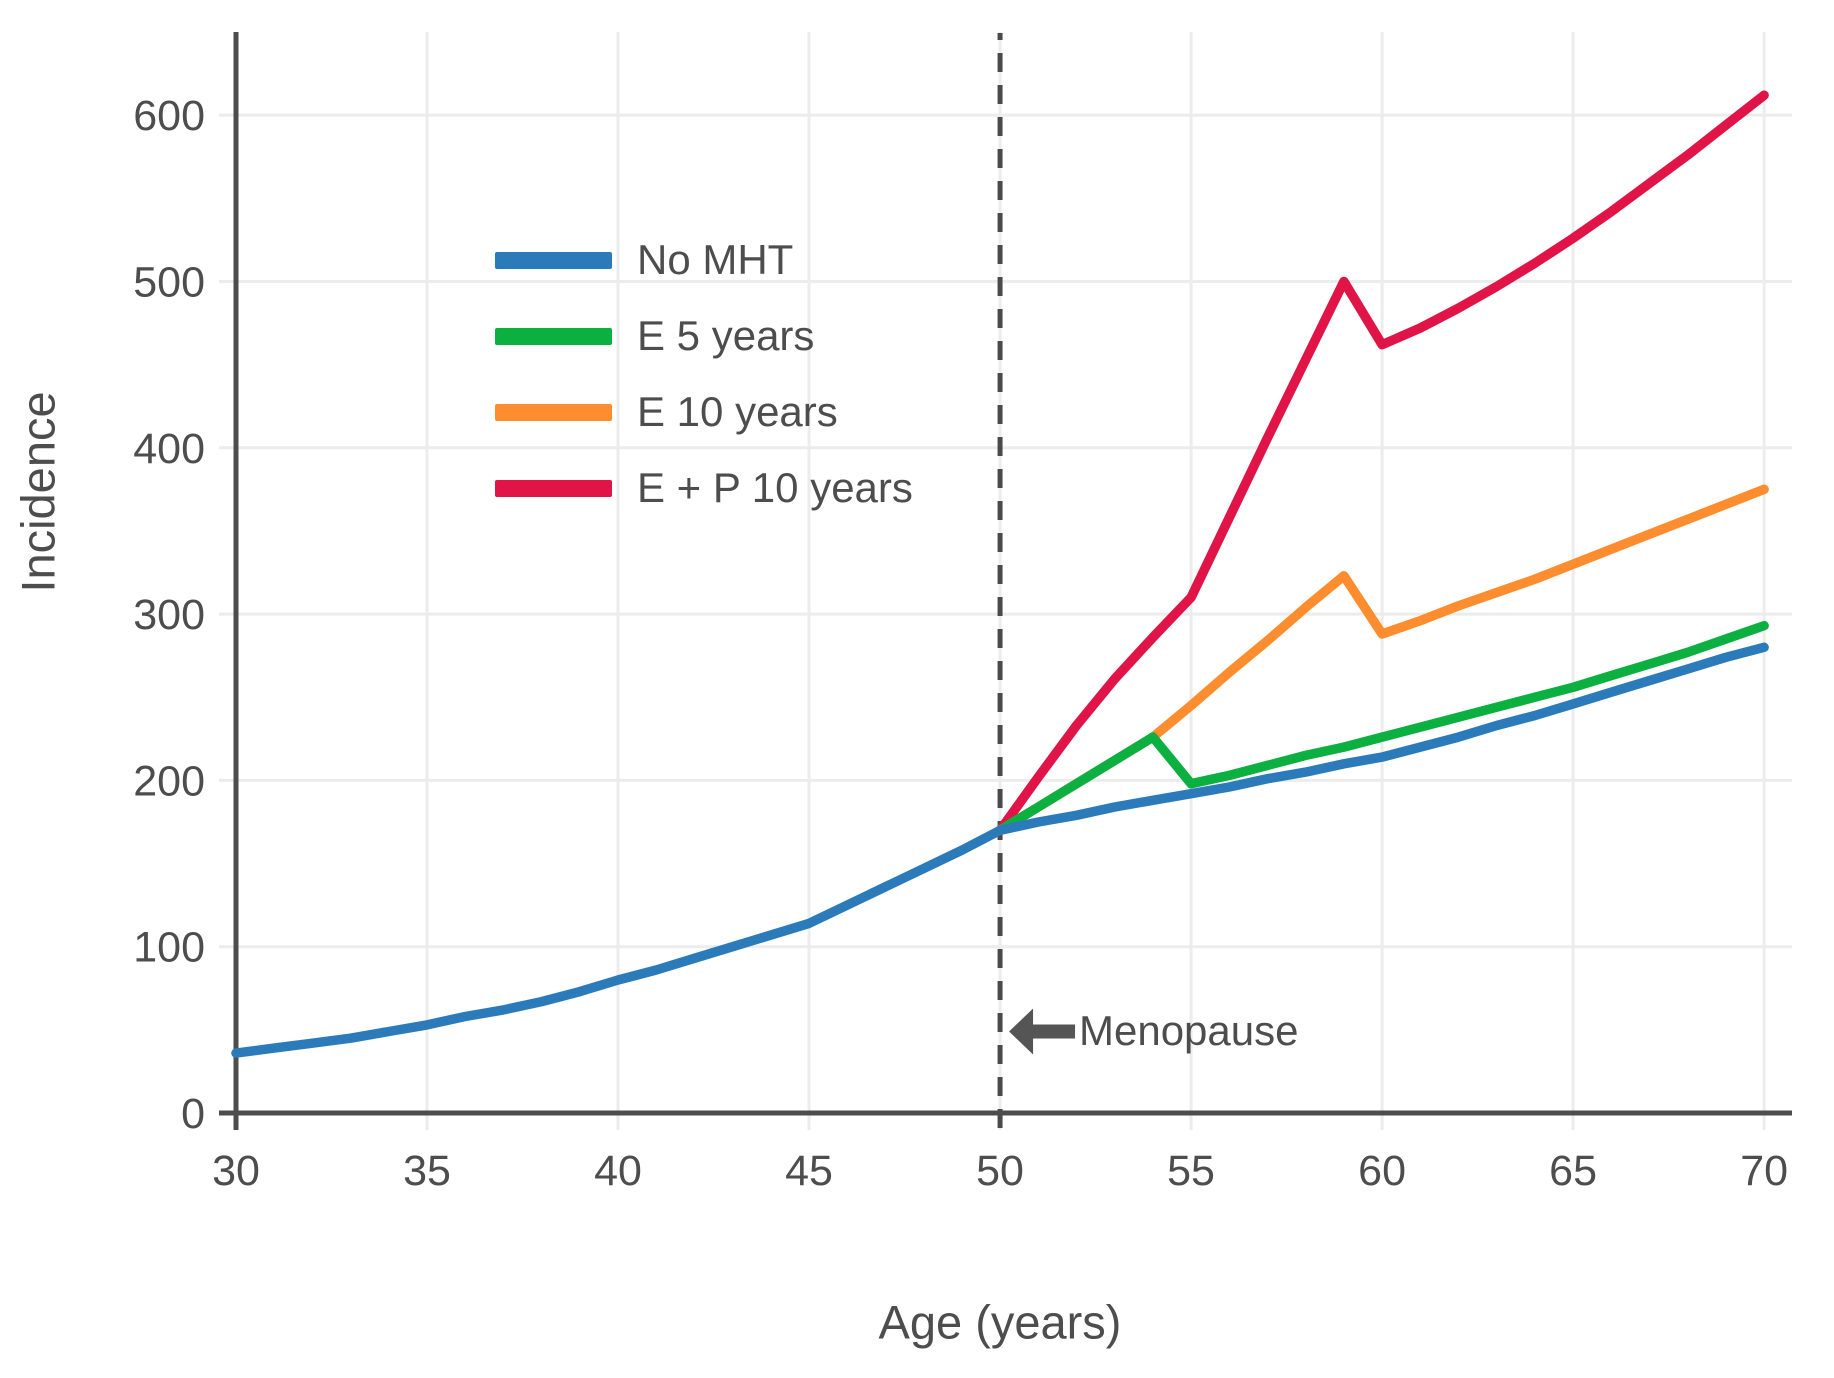  Describe the element at coordinates (1191, 1171) in the screenshot. I see `x-tick-label: 55` at that location.